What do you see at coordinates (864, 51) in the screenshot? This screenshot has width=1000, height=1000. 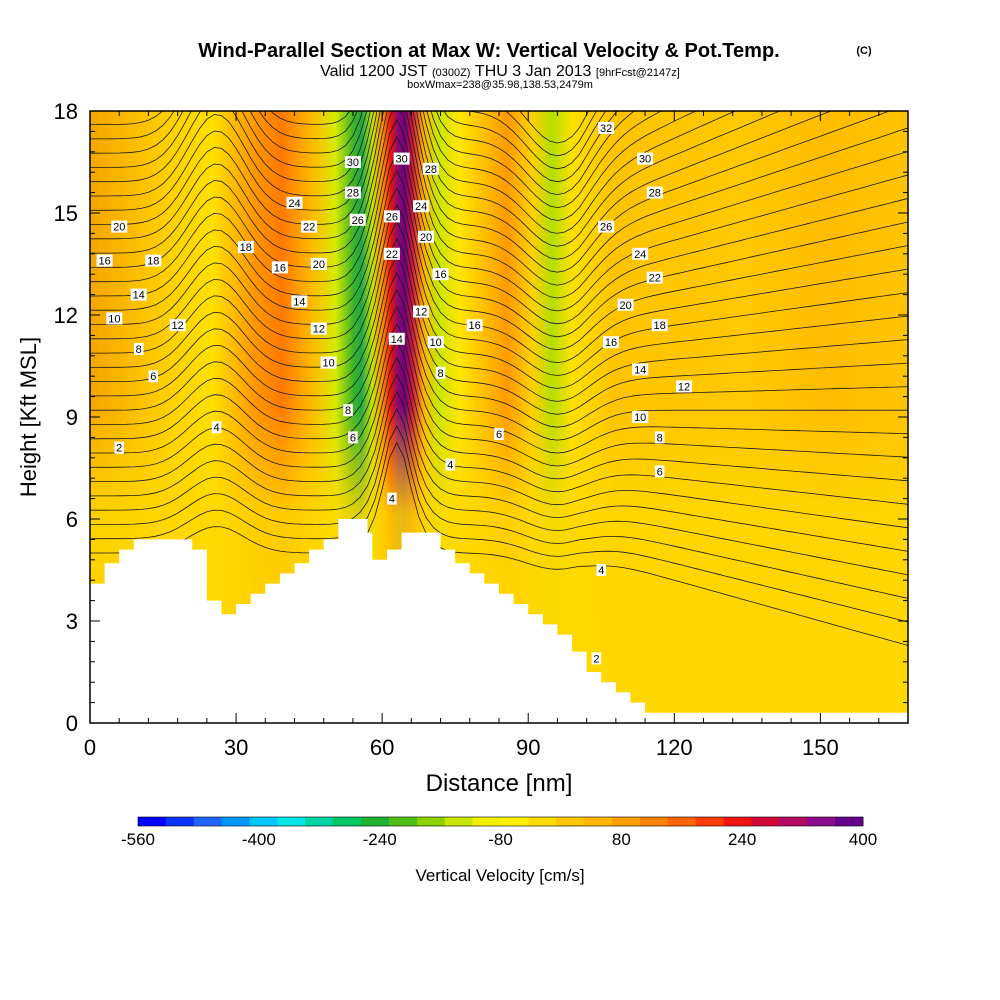 I see `title-copyright-mark: (C)` at bounding box center [864, 51].